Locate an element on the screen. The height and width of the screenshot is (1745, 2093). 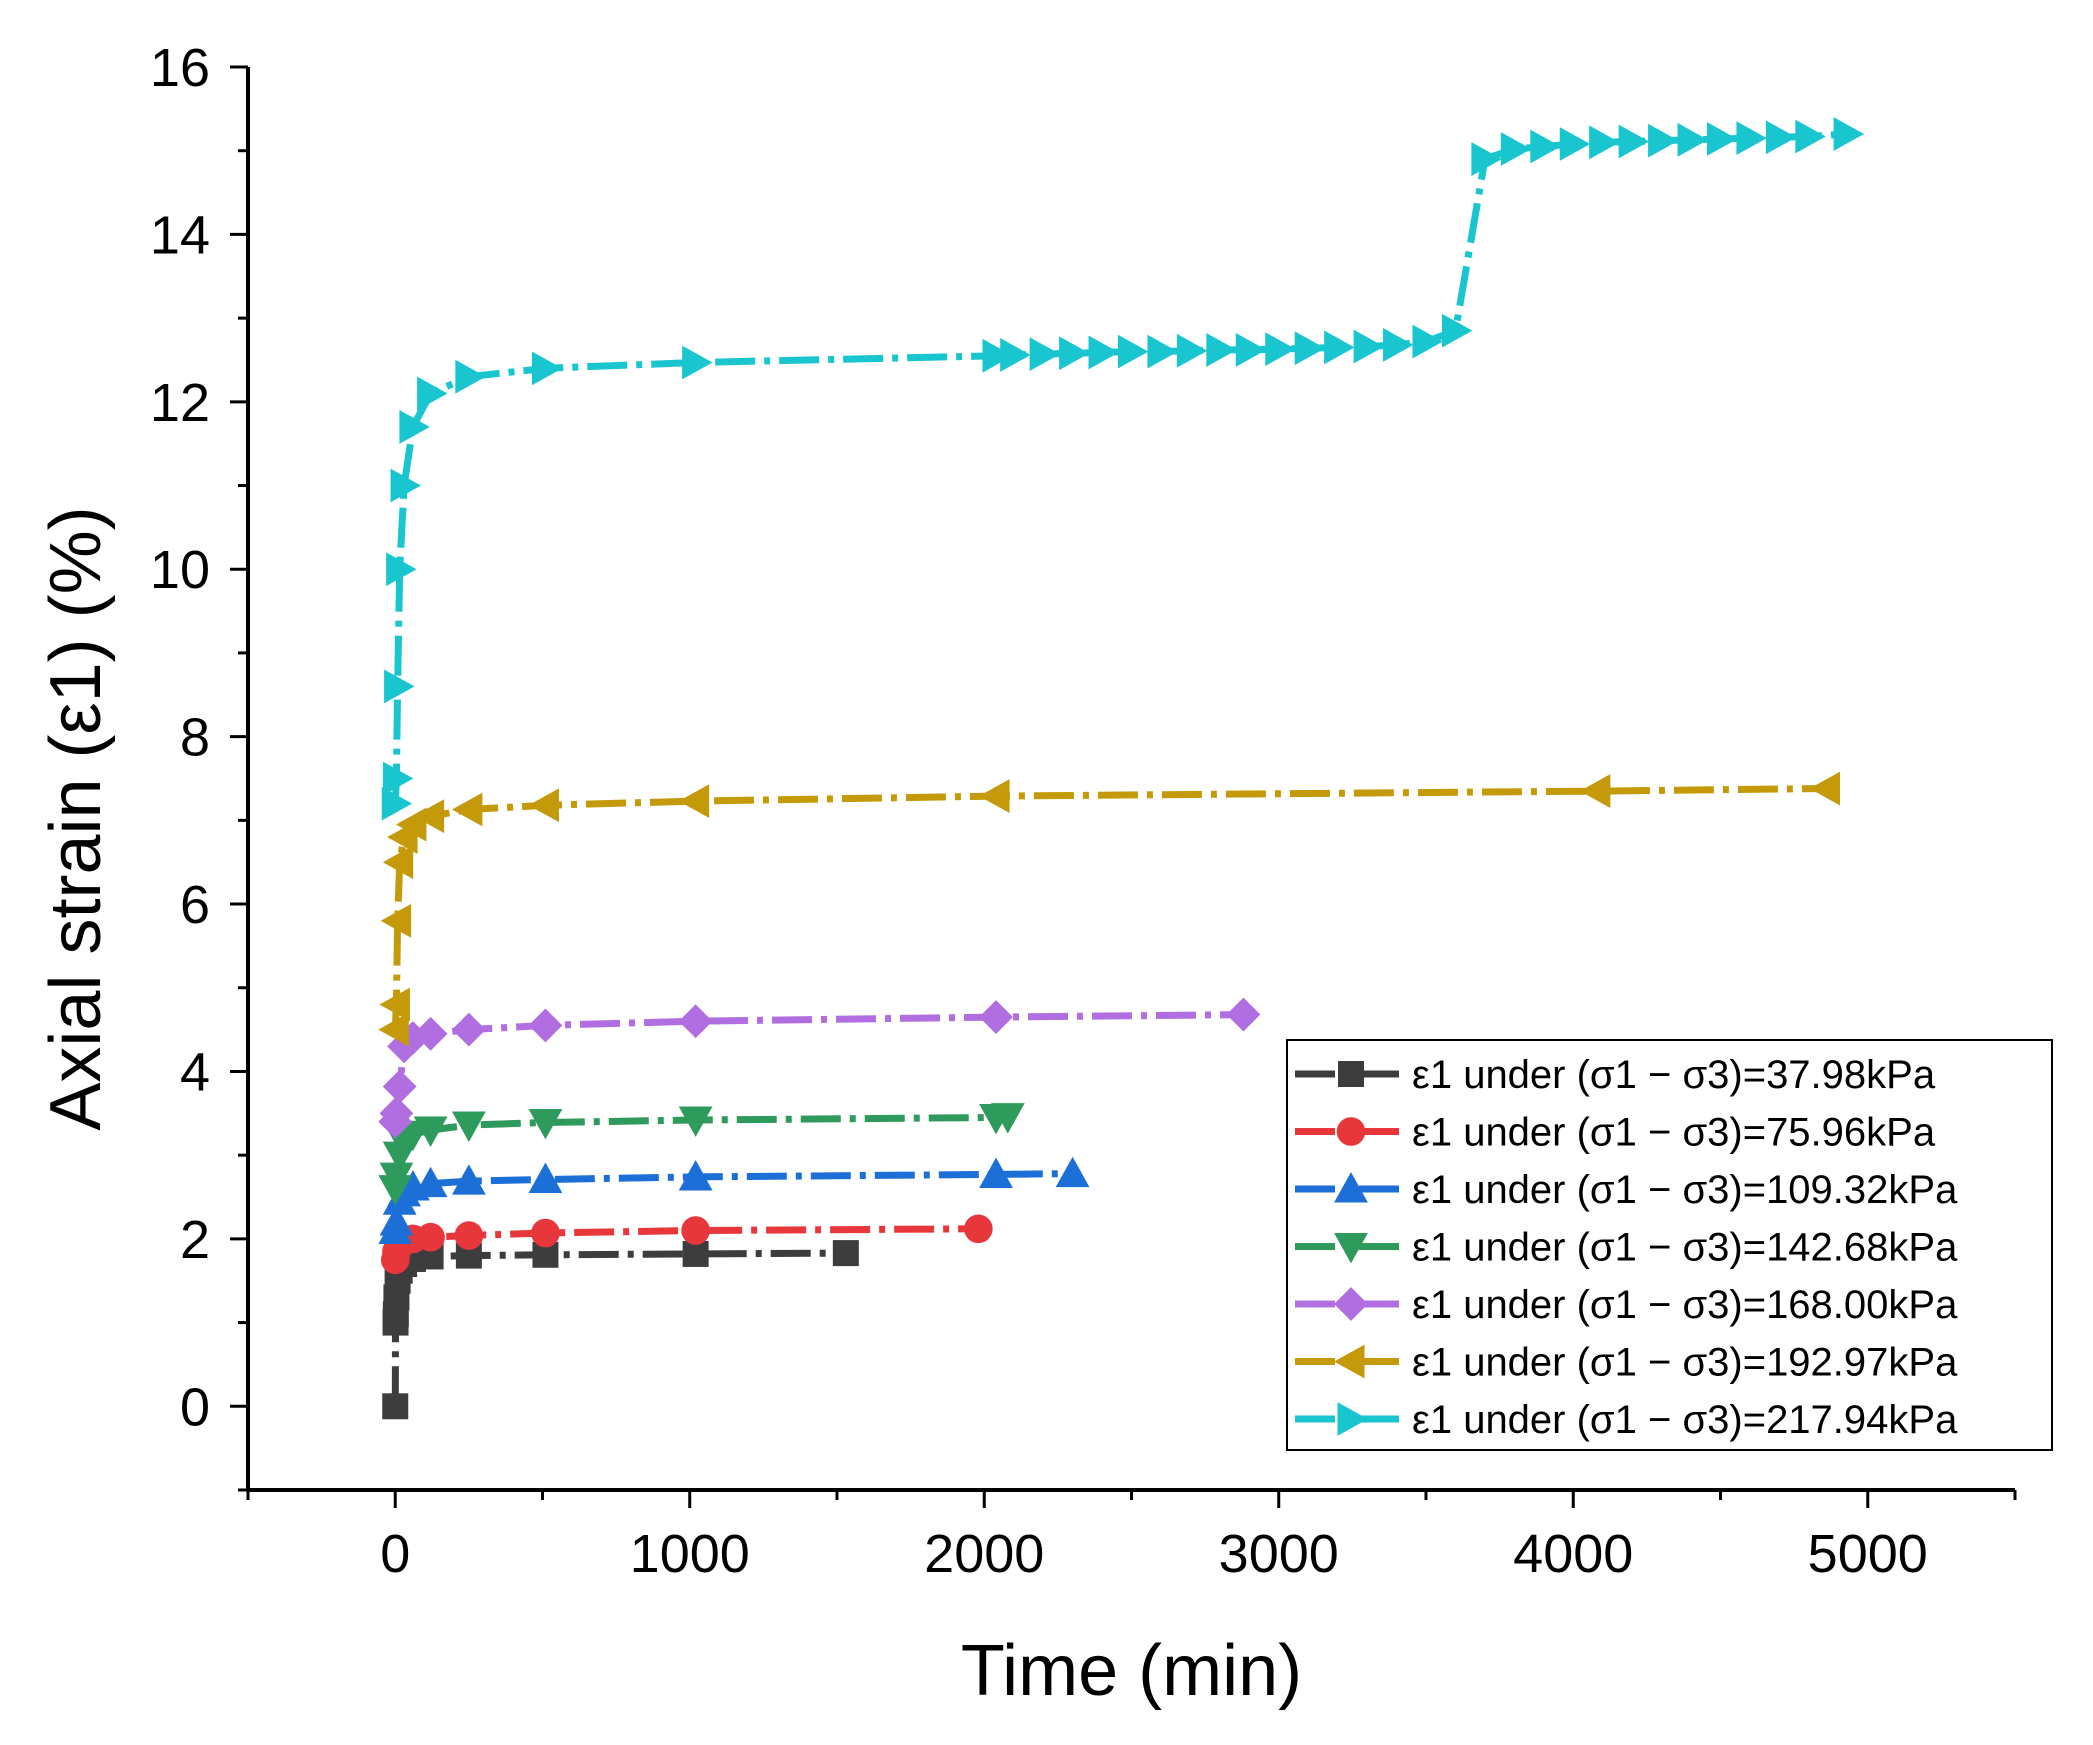
x-tick-label: 0 is located at coordinates (395, 1554).